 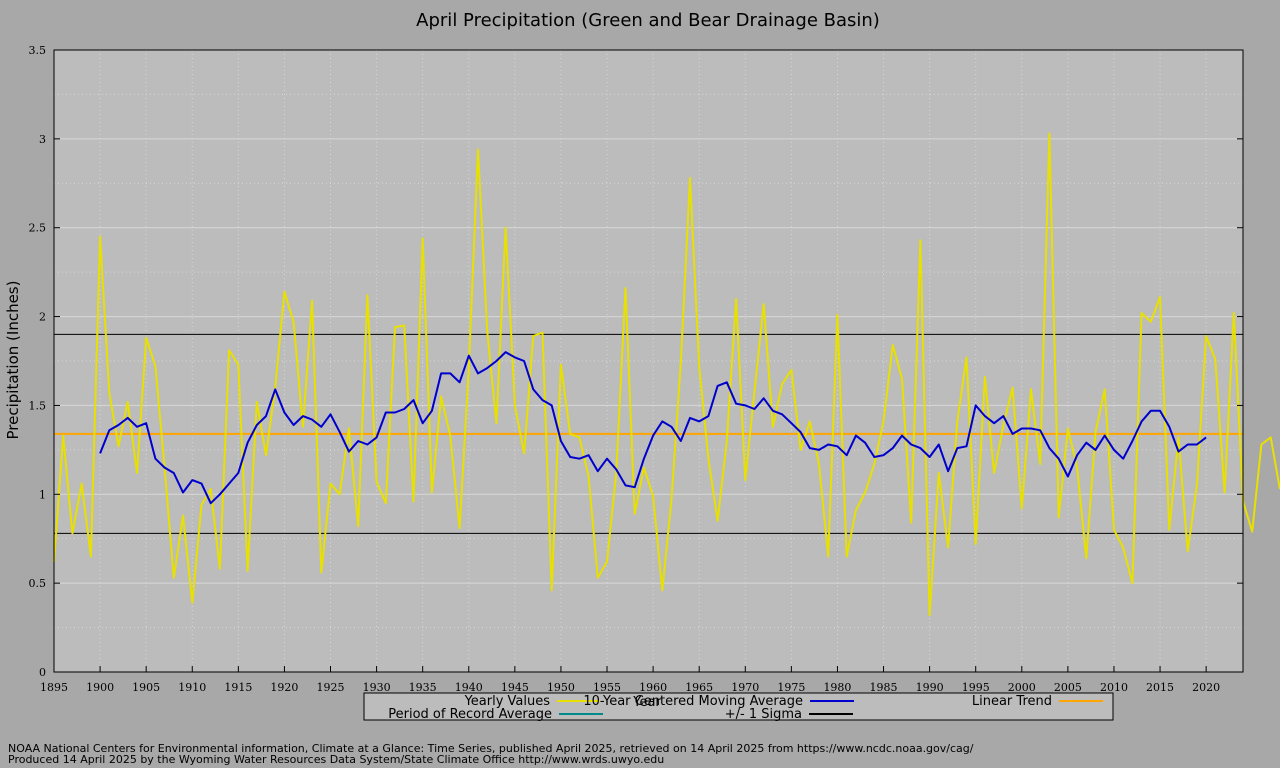 I want to click on y-tick-label: 1, so click(x=42, y=494).